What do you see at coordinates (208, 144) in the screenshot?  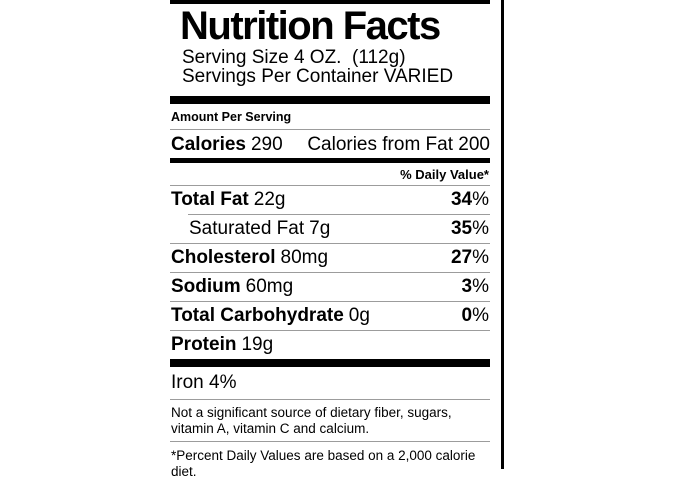 I see `calories-label: Calories` at bounding box center [208, 144].